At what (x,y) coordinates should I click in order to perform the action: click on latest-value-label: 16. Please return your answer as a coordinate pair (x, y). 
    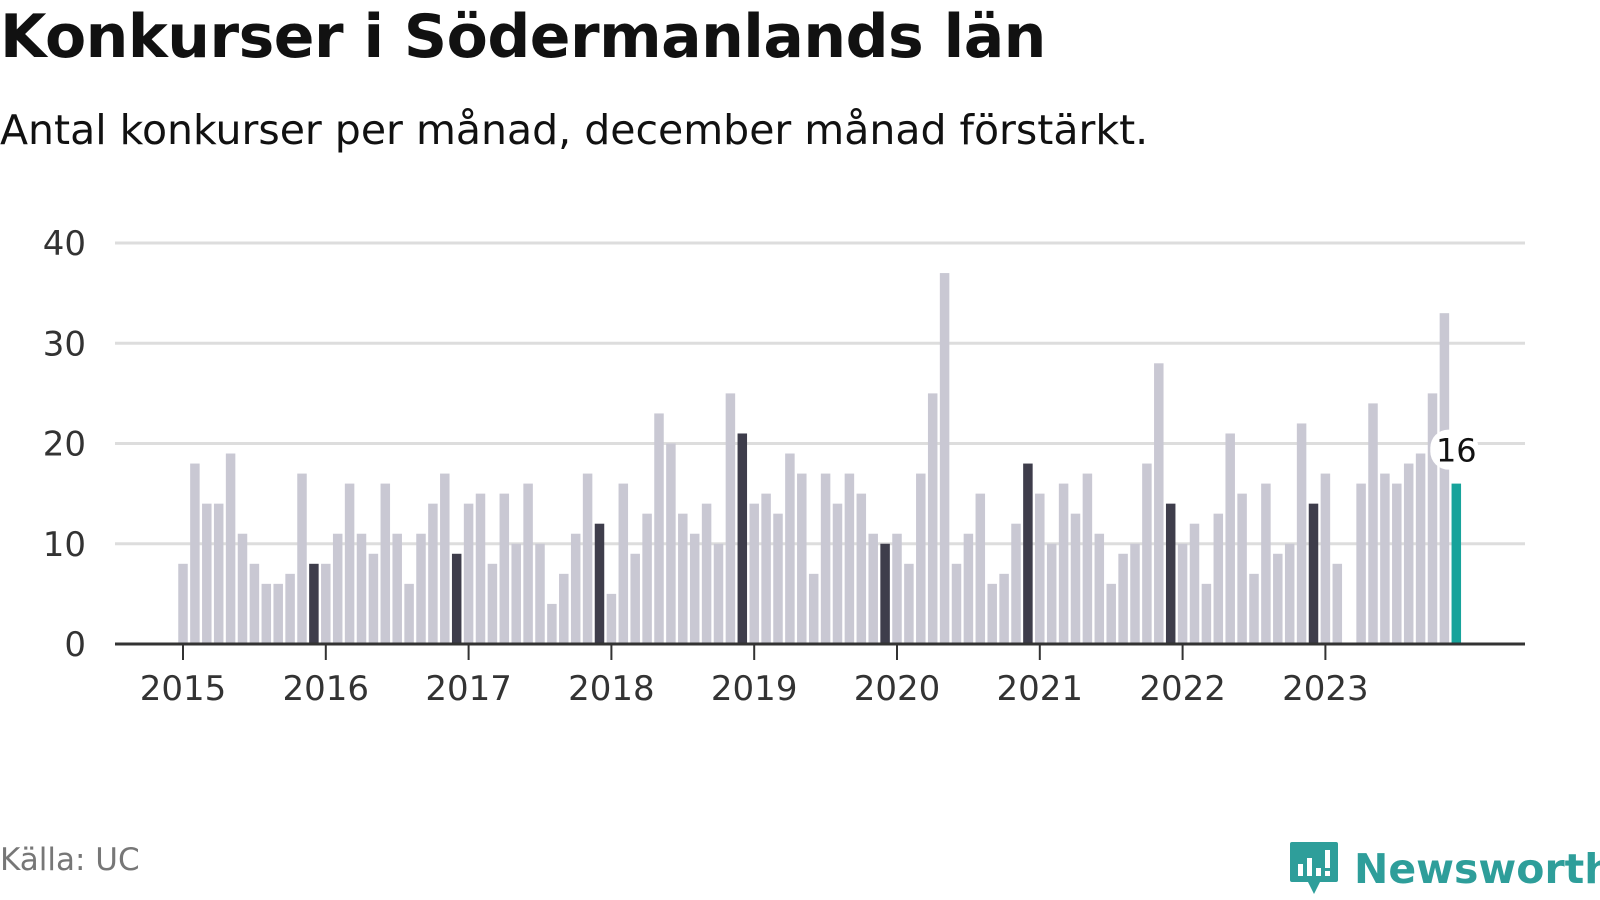
    Looking at the image, I should click on (1456, 451).